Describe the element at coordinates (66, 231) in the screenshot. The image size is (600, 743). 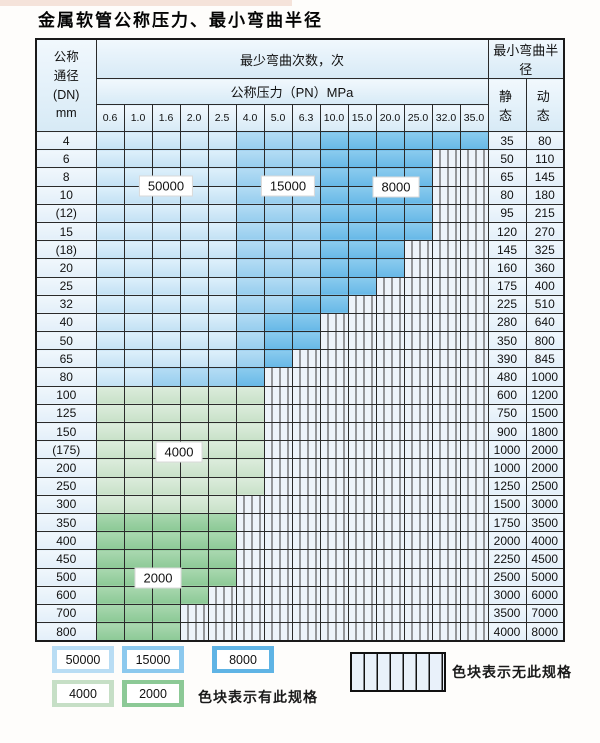
I see `dn-cell: 15` at that location.